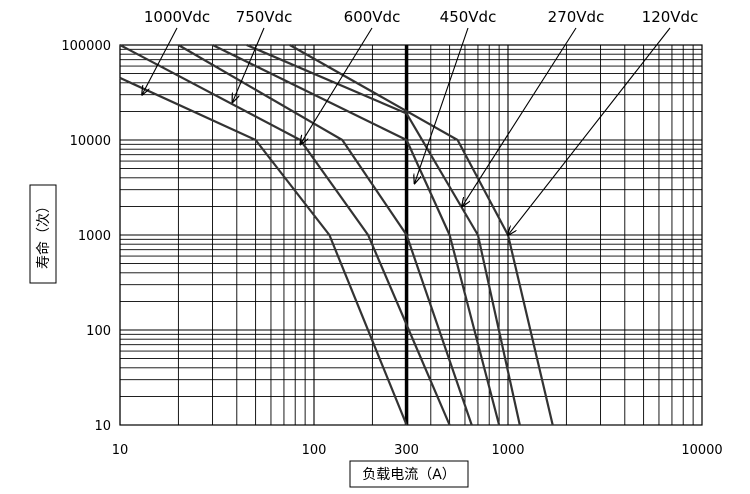  Describe the element at coordinates (519, 116) in the screenshot. I see `annotation-arrow-270vdc` at that location.